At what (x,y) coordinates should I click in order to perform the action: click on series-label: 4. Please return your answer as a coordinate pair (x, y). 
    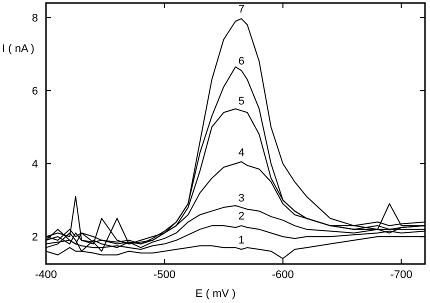
    Looking at the image, I should click on (241, 152).